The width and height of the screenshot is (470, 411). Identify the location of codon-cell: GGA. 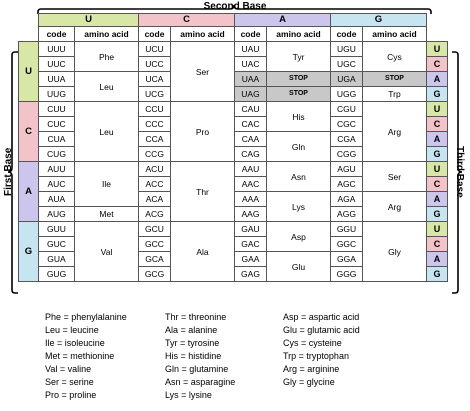
(346, 259).